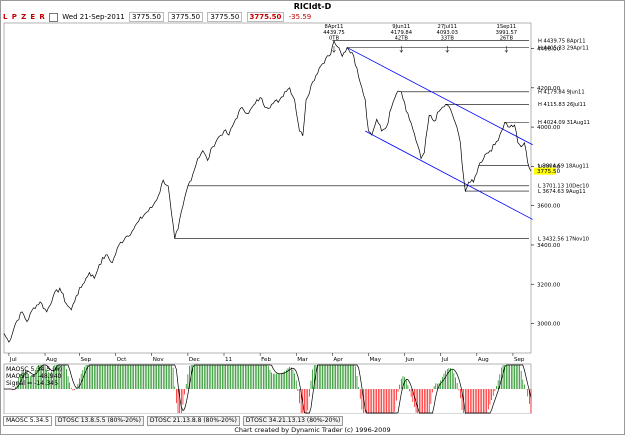  Describe the element at coordinates (24, 17) in the screenshot. I see `toolbar-button-z: Z` at that location.